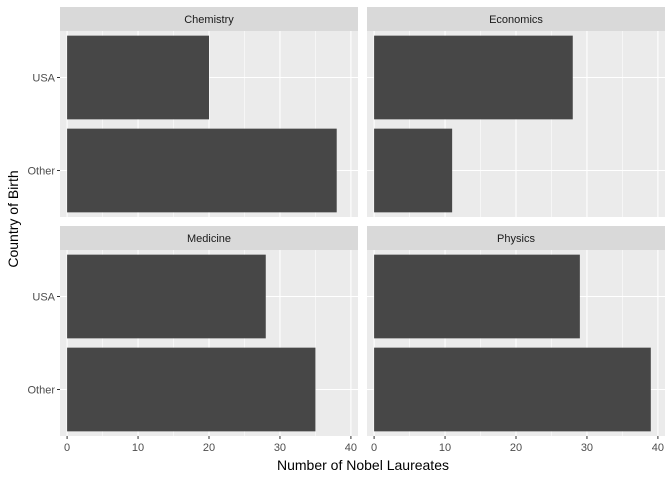 Image resolution: width=672 pixels, height=480 pixels. Describe the element at coordinates (363, 465) in the screenshot. I see `x-axis-title: Number of Nobel Laureates` at that location.